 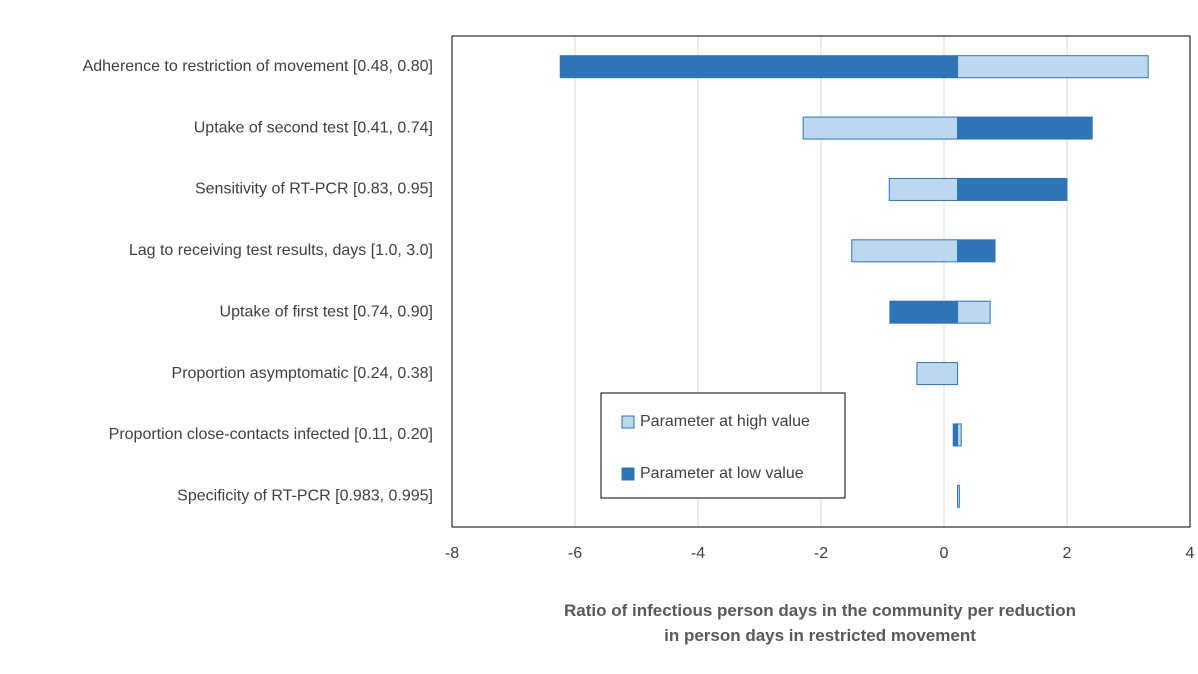 What do you see at coordinates (821, 553) in the screenshot?
I see `x-tick-label: -2` at bounding box center [821, 553].